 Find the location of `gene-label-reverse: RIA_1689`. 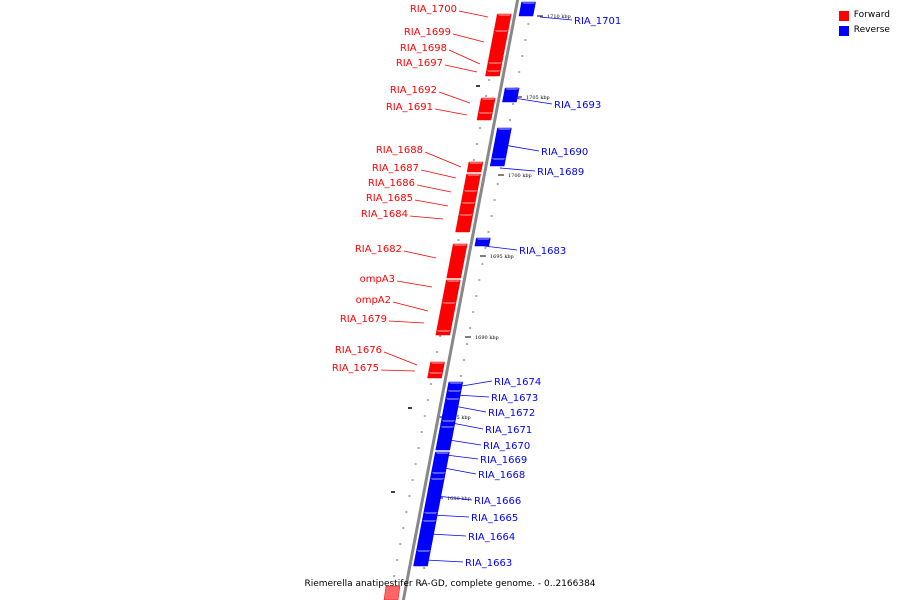

gene-label-reverse: RIA_1689 is located at coordinates (560, 172).